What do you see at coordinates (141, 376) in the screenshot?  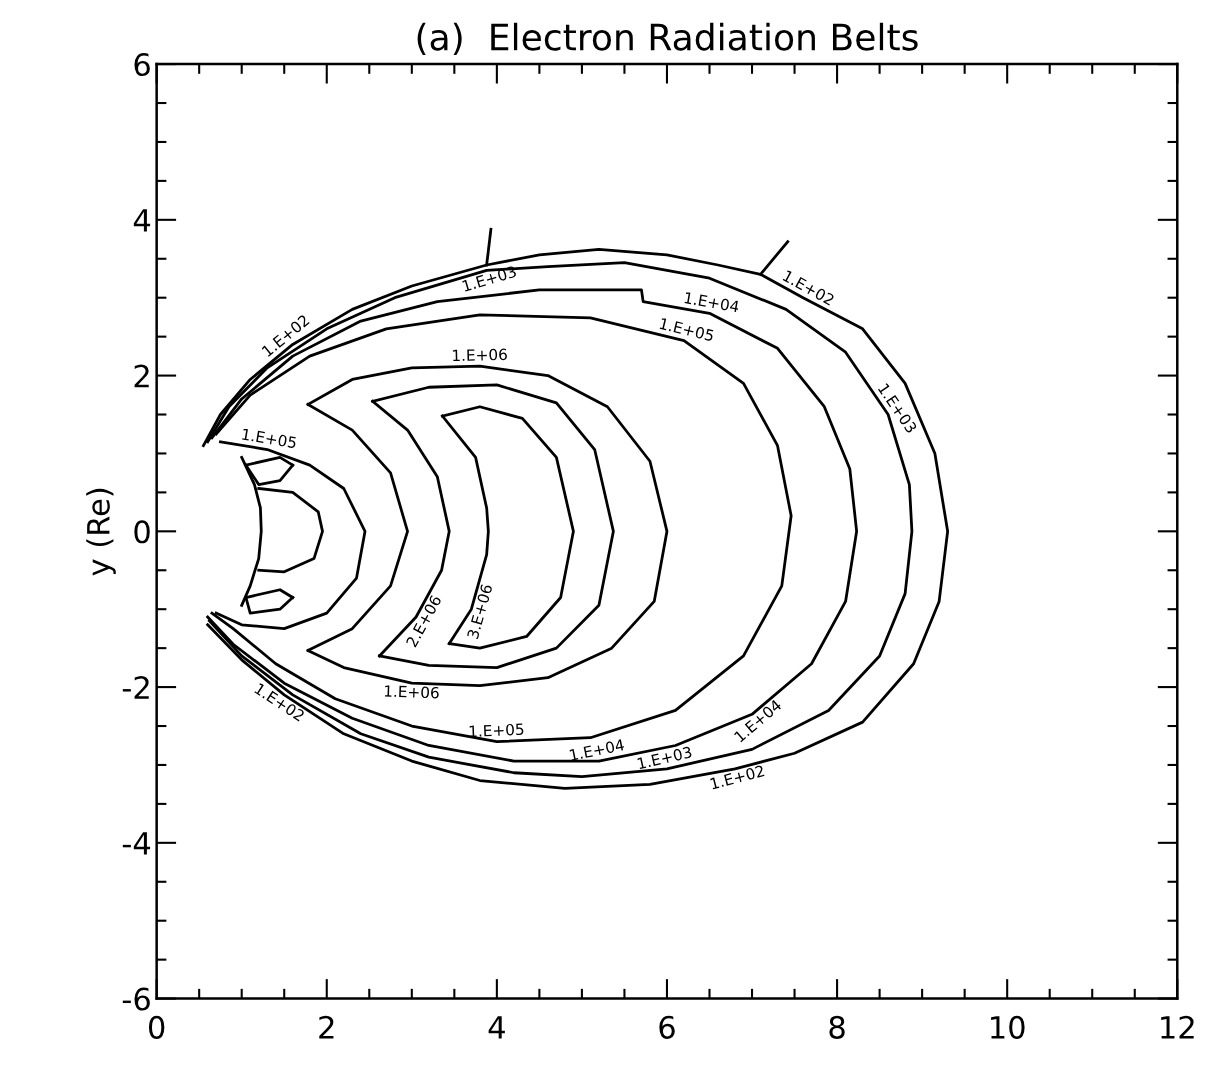 I see `y-tick-label: 2` at bounding box center [141, 376].